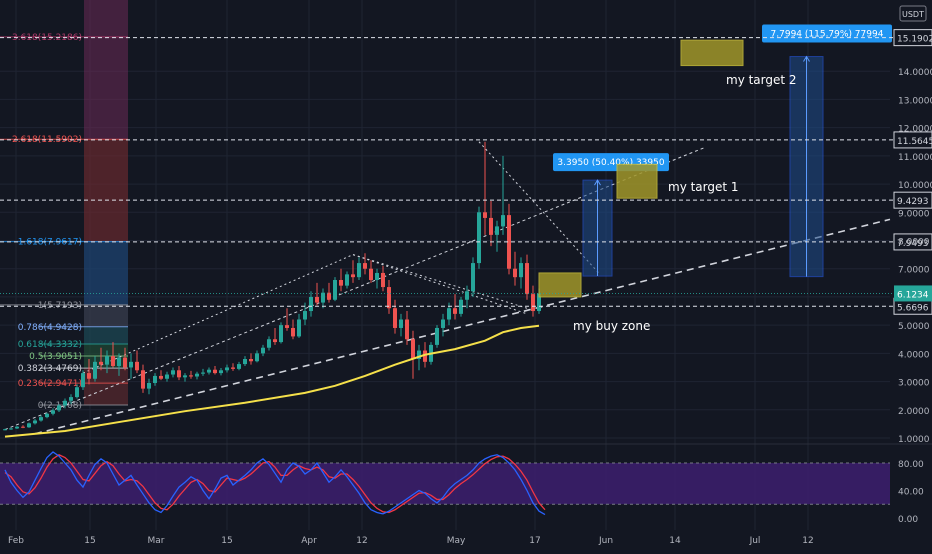 Image resolution: width=932 pixels, height=554 pixels. Describe the element at coordinates (911, 493) in the screenshot. I see `stoch-tick-label: 40.00` at that location.